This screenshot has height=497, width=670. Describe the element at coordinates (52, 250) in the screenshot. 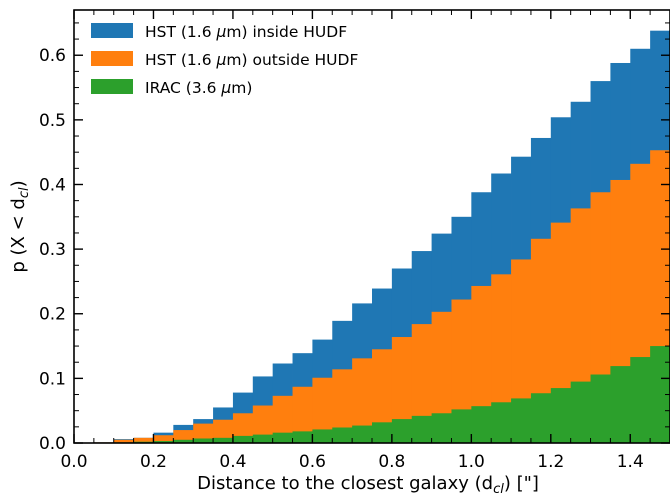

I see `y-tick-label: 0.3` at that location.